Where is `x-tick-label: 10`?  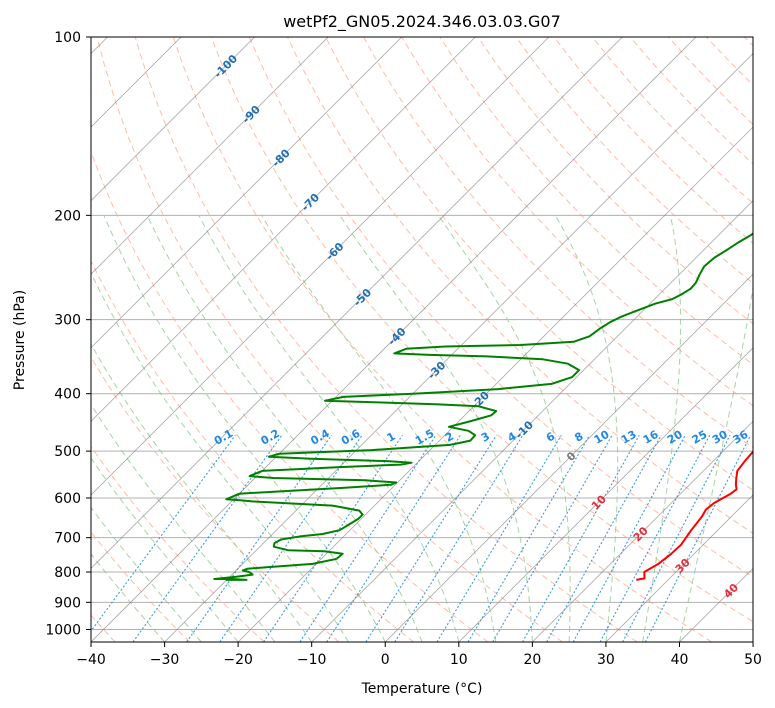
x-tick-label: 10 is located at coordinates (459, 660).